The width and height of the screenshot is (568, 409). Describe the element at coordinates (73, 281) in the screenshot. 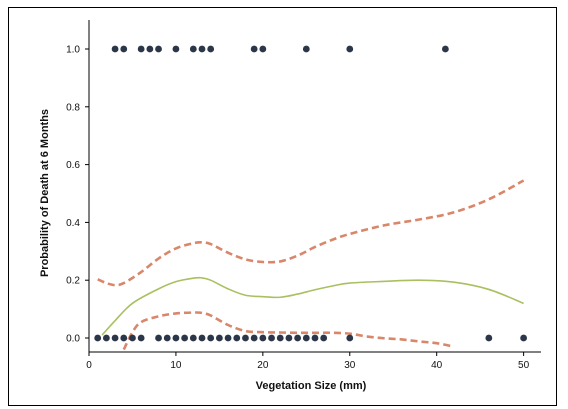

I see `y-tick-label: 0.2` at that location.